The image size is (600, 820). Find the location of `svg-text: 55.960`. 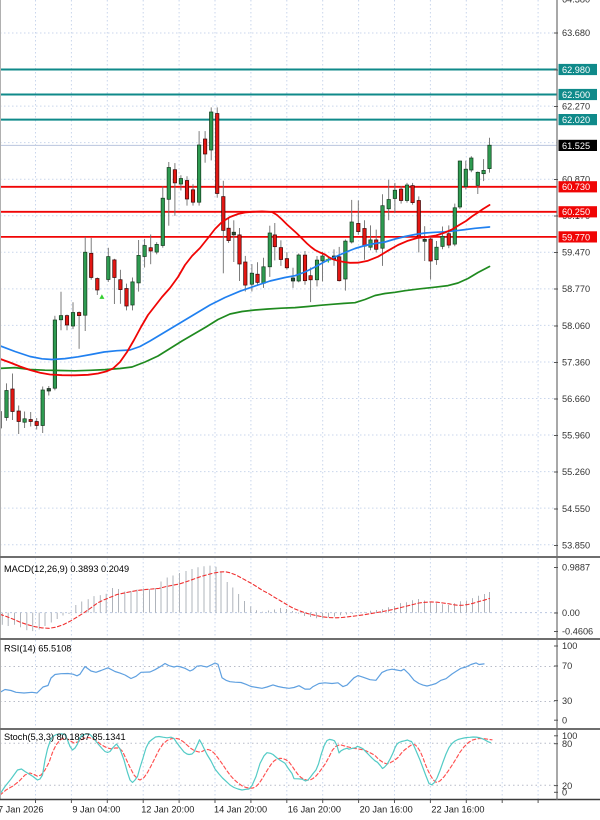

svg-text: 55.960 is located at coordinates (576, 436).